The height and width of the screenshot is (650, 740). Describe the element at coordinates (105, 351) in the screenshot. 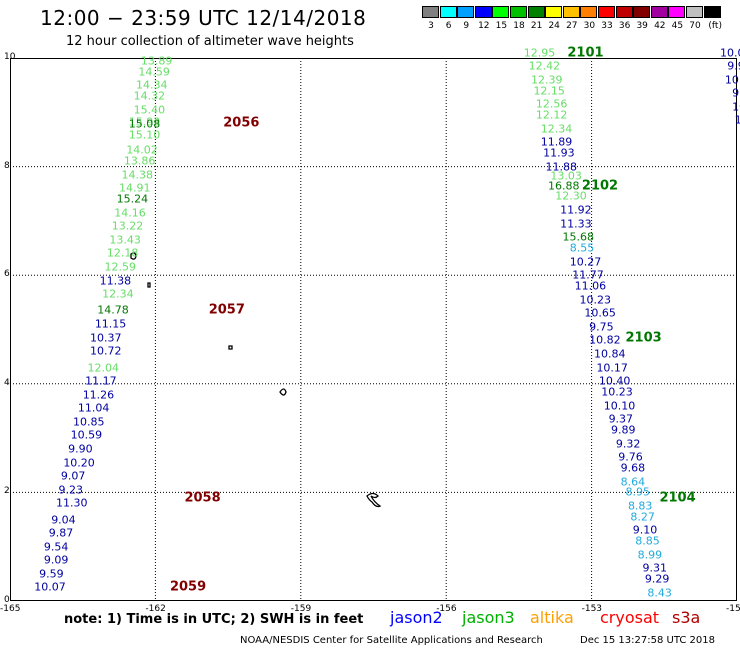

I see `wave-height-value: 10.72` at that location.